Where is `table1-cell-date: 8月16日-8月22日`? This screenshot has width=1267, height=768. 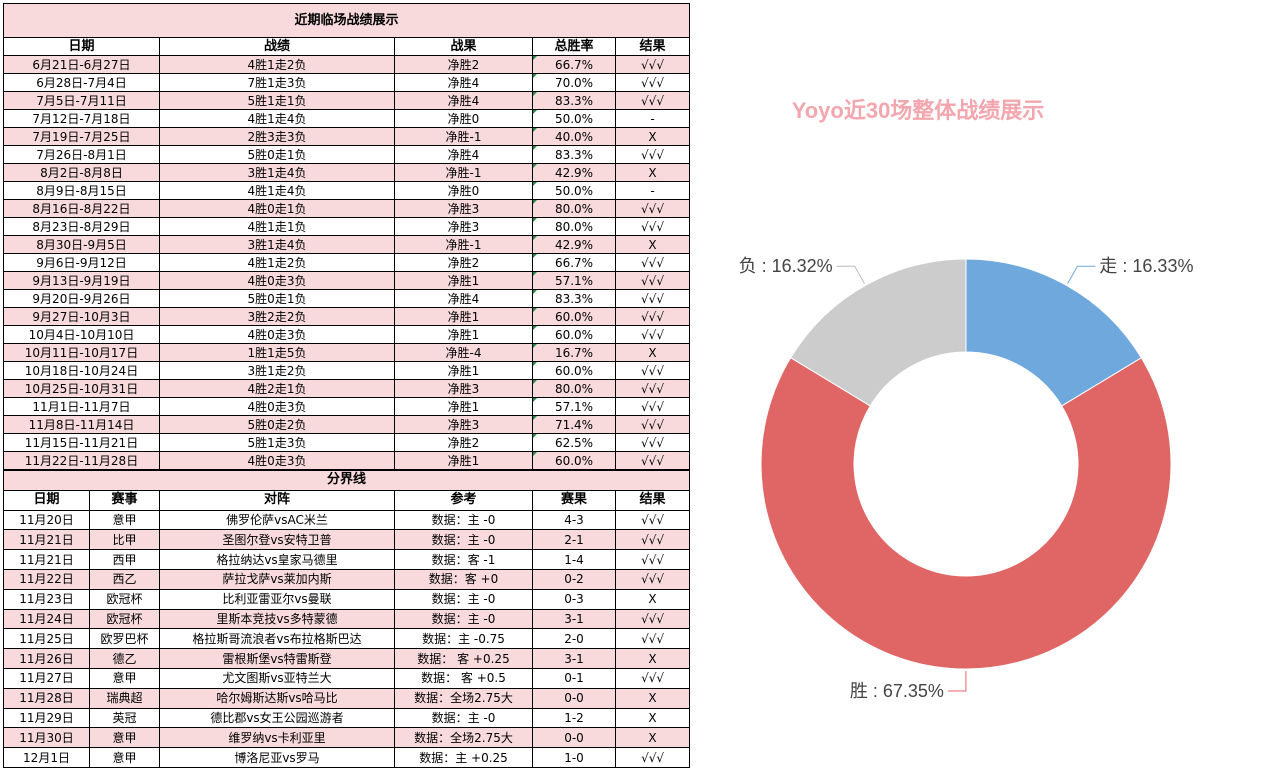 table1-cell-date: 8月16日-8月22日 is located at coordinates (81, 208).